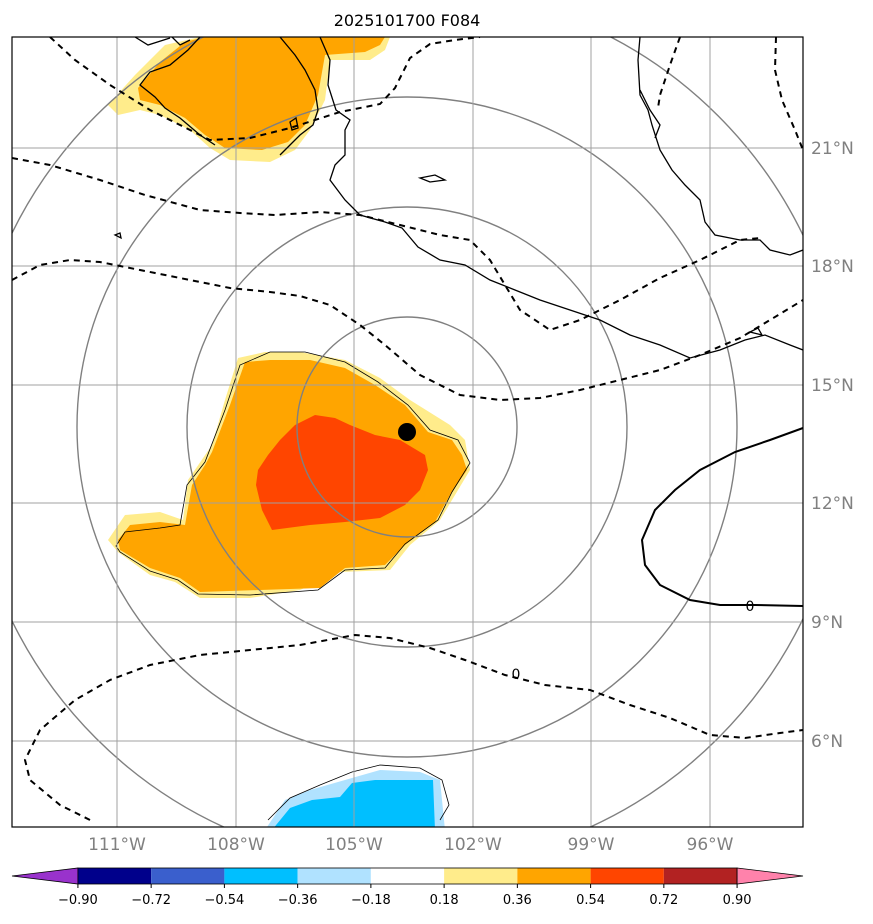 This screenshot has width=873, height=924. Describe the element at coordinates (721, 517) in the screenshot. I see `solid-contour` at that location.